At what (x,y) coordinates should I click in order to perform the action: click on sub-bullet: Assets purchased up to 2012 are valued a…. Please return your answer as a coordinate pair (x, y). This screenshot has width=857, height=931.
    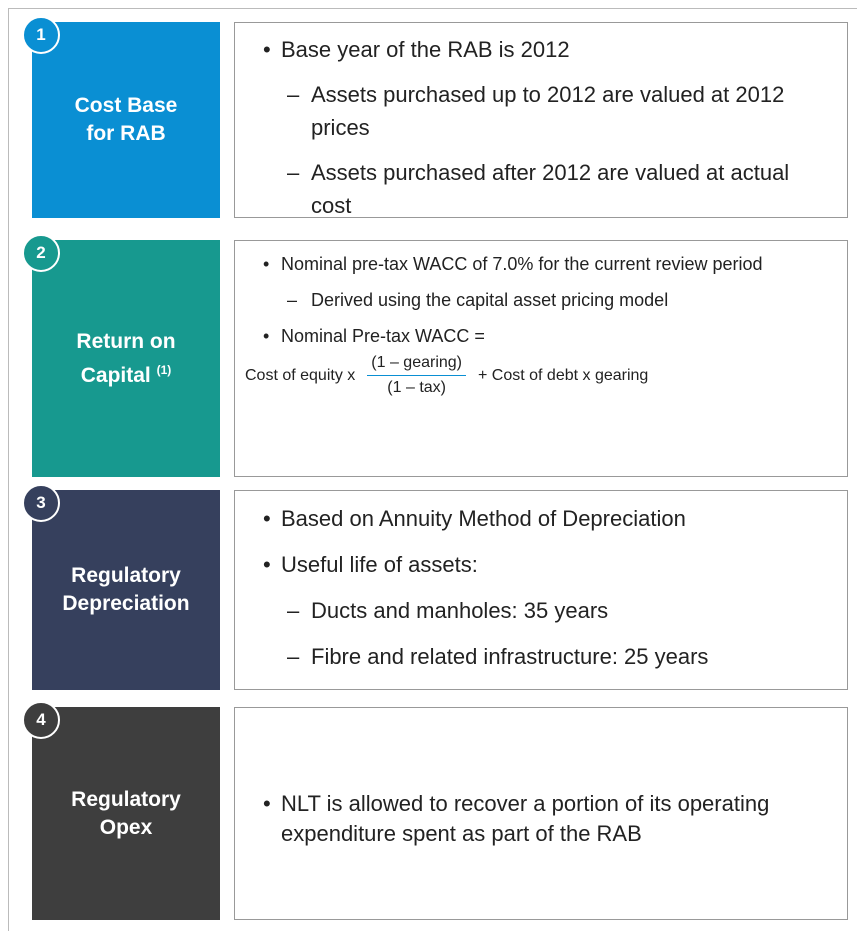
    Looking at the image, I should click on (547, 111).